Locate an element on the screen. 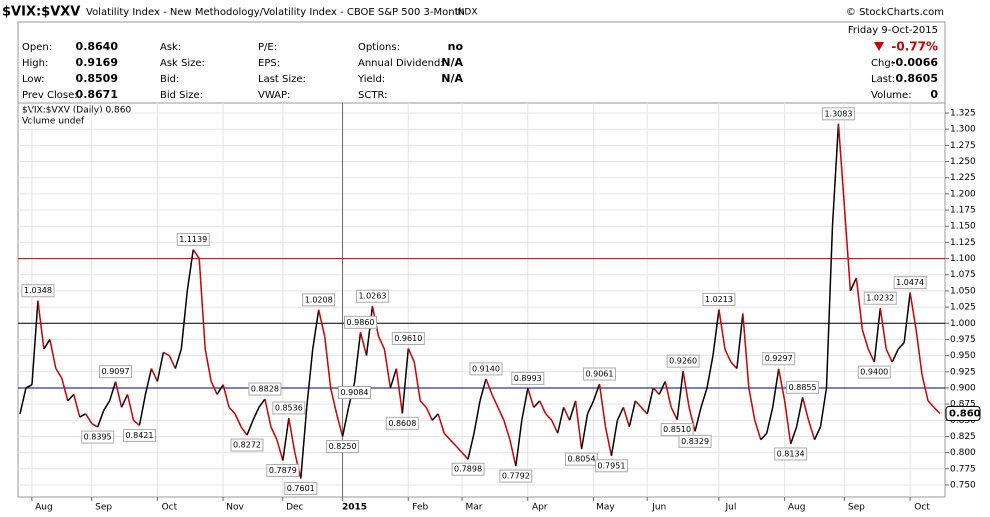 The width and height of the screenshot is (990, 517). value-label: 1.3083 is located at coordinates (838, 114).